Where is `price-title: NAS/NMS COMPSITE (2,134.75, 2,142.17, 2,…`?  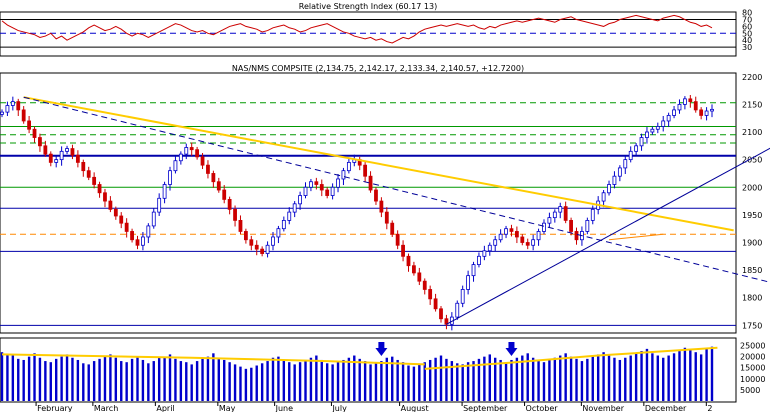 price-title: NAS/NMS COMPSITE (2,134.75, 2,142.17, 2,… is located at coordinates (378, 68).